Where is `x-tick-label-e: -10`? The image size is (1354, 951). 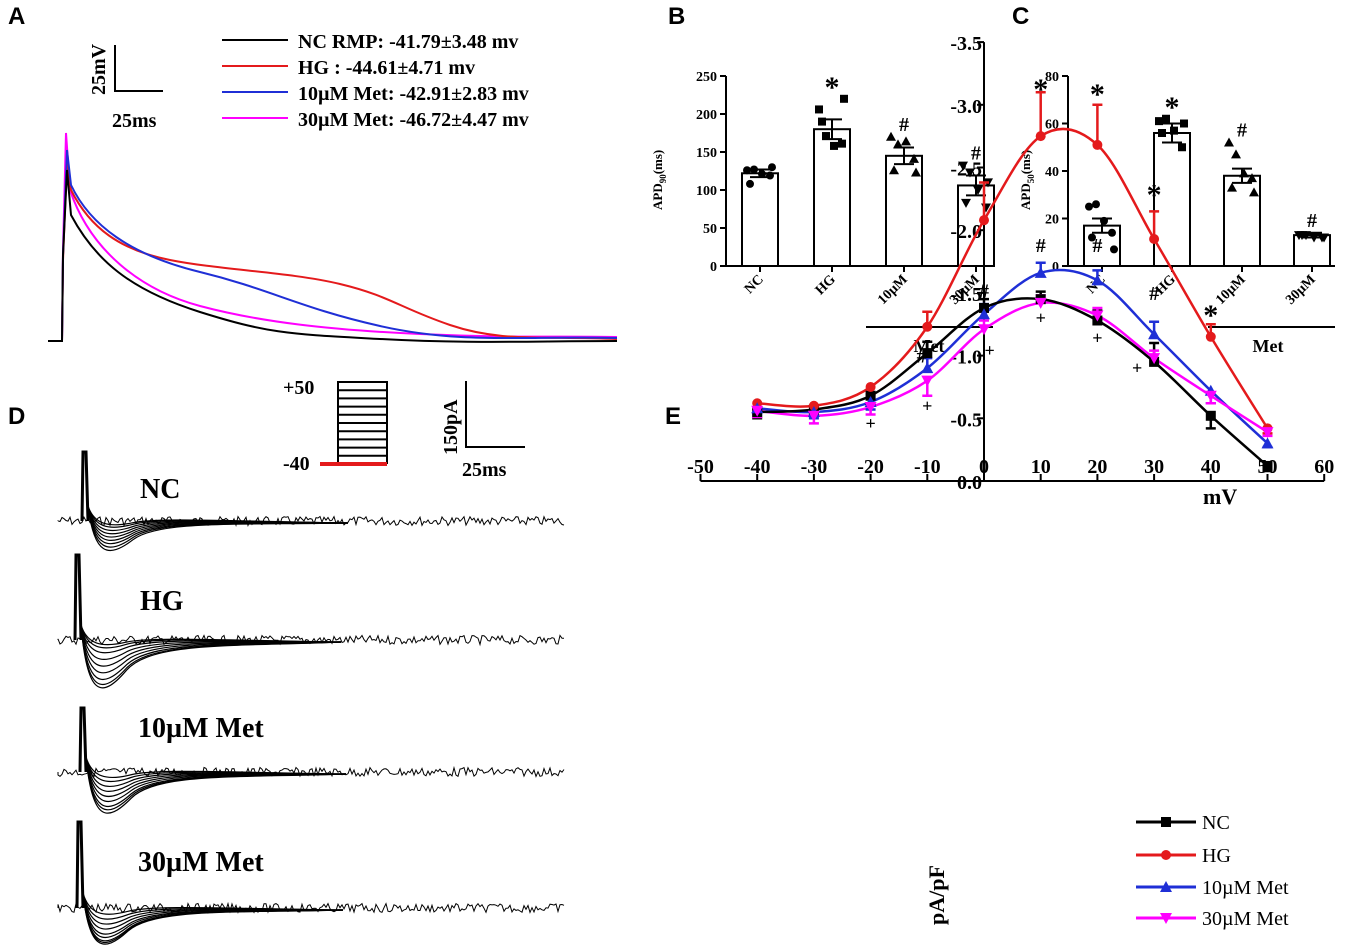
x-tick-label-e: -10 is located at coordinates (927, 467).